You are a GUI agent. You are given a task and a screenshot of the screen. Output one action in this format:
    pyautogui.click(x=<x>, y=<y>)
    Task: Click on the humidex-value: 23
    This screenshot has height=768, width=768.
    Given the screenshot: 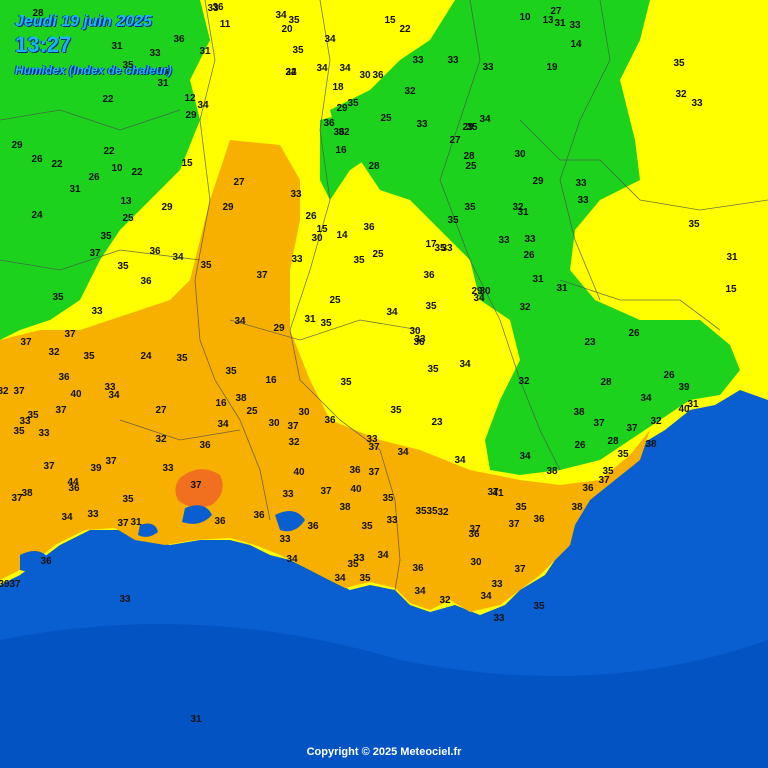 What is the action you would take?
    pyautogui.click(x=590, y=342)
    